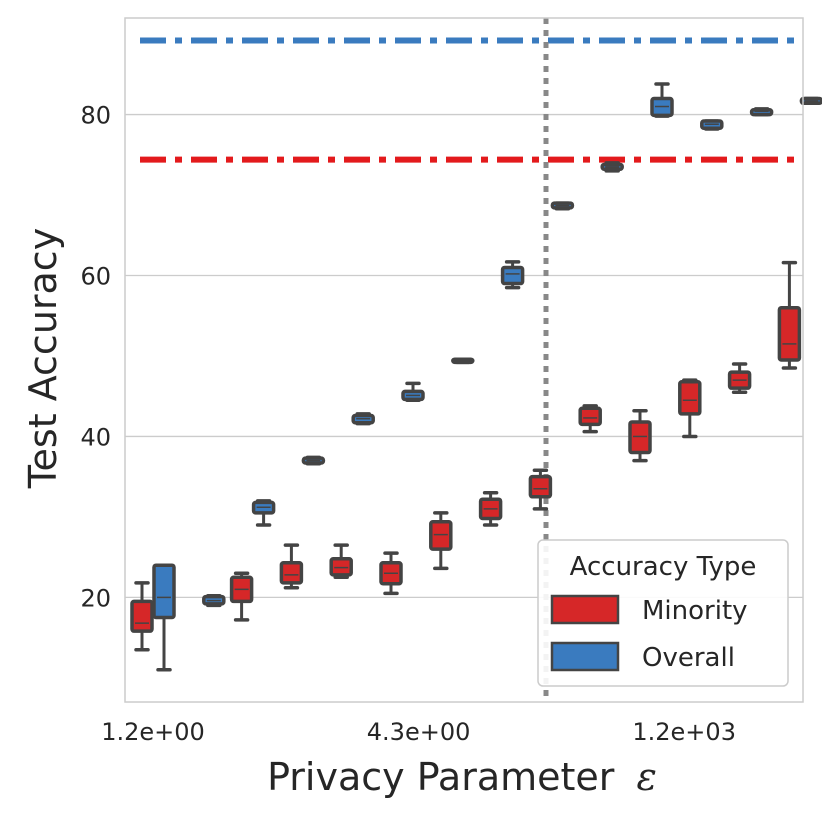 Image resolution: width=822 pixels, height=822 pixels. What do you see at coordinates (441, 777) in the screenshot?
I see `x-axis-title-text: Privacy Parameter` at bounding box center [441, 777].